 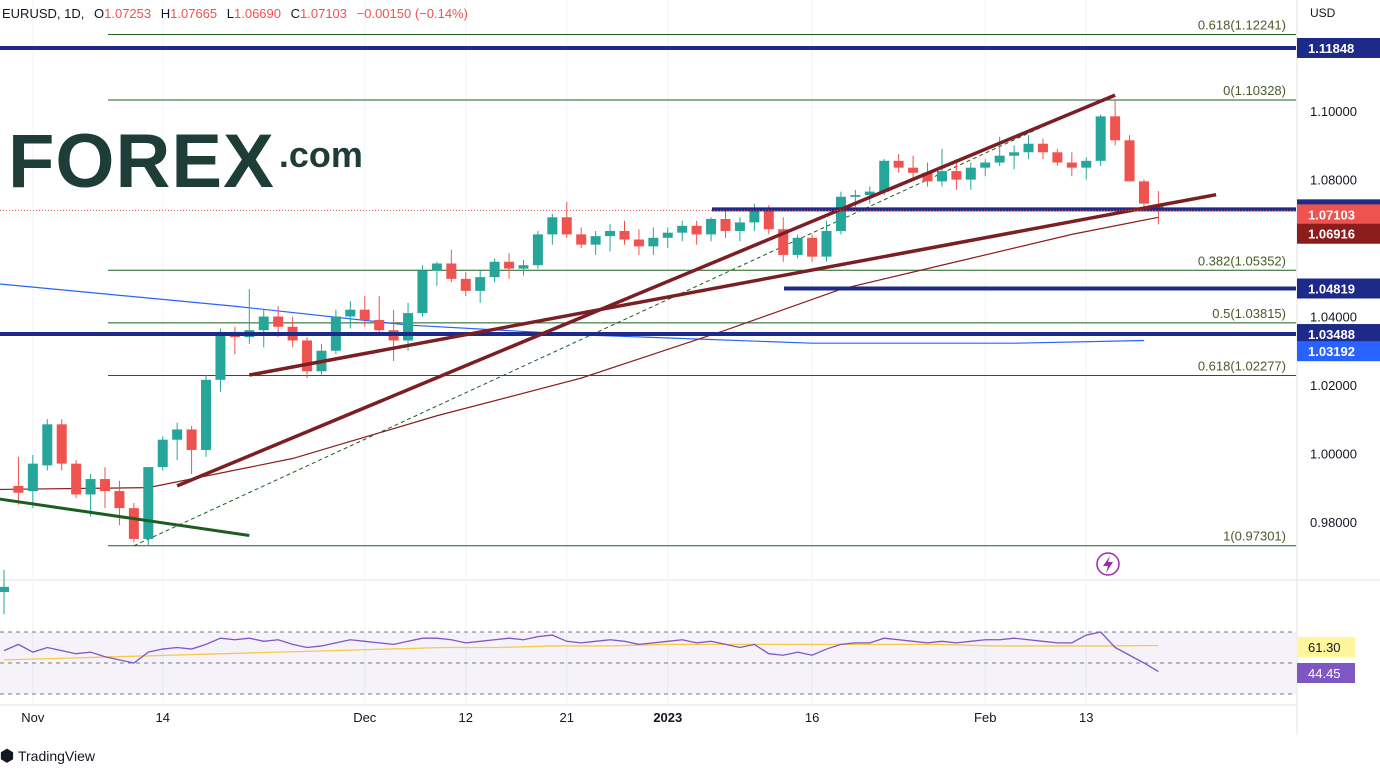 What do you see at coordinates (567, 717) in the screenshot?
I see `time-axis-label: 21` at bounding box center [567, 717].